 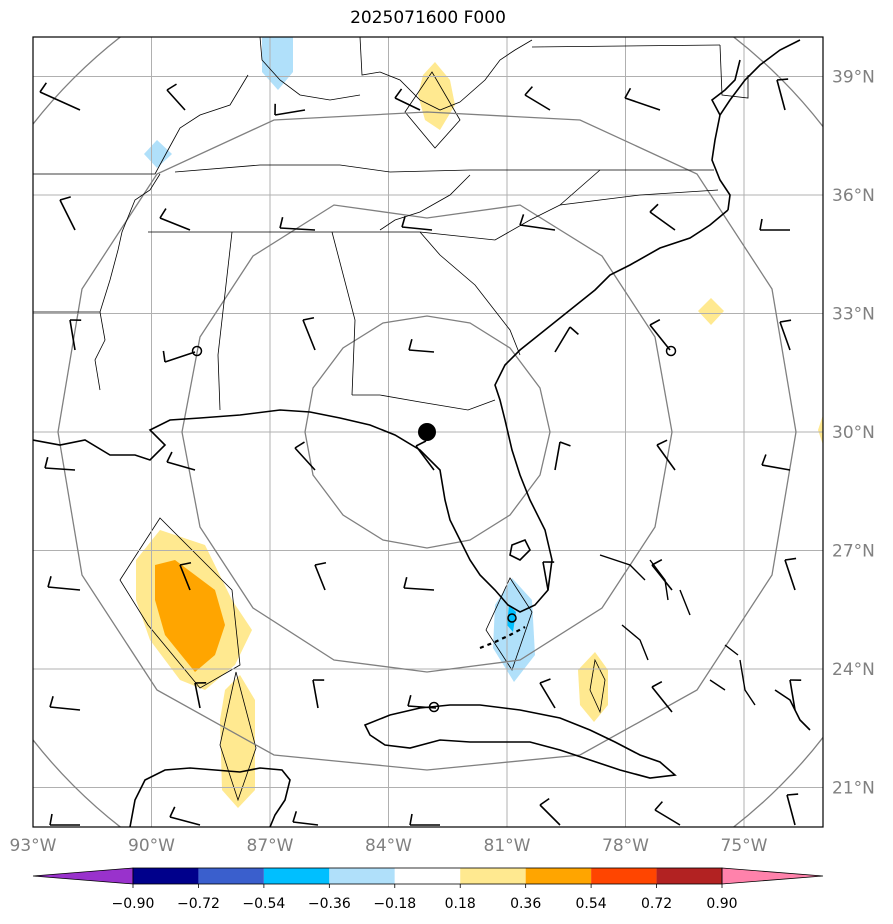 I want to click on station-circle-florida, so click(x=512, y=618).